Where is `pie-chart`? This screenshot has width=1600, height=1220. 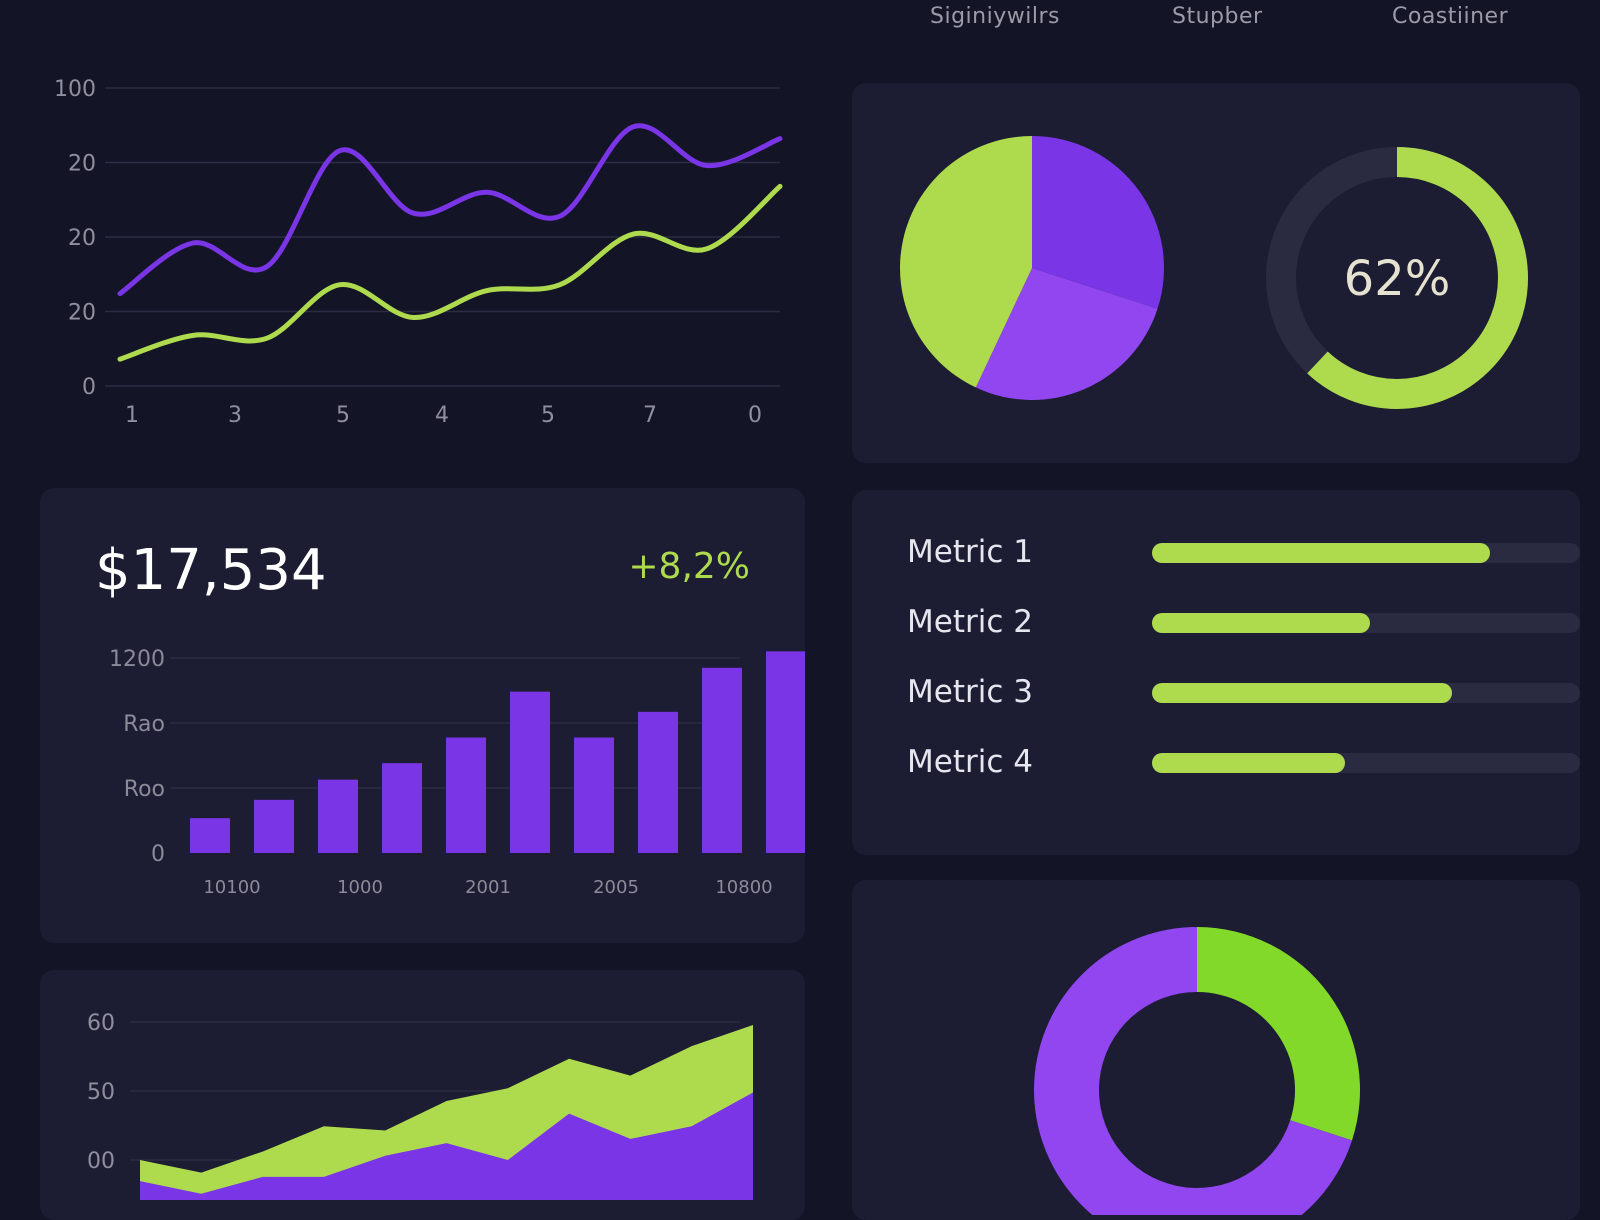 pie-chart is located at coordinates (1032, 268).